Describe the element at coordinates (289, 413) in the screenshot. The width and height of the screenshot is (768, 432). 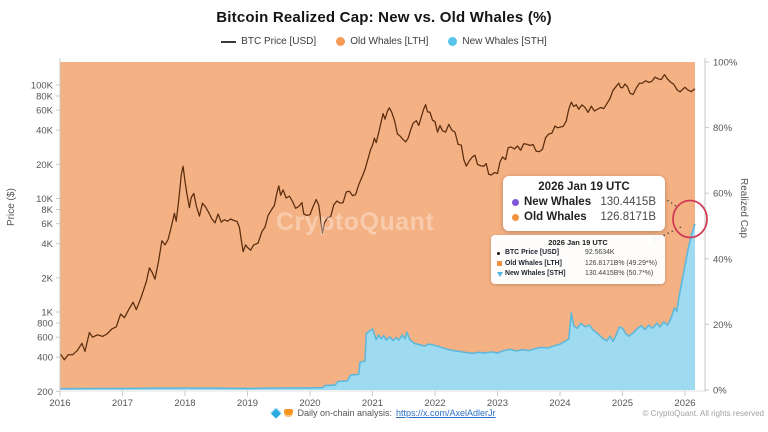
I see `raised-hands-icon` at that location.